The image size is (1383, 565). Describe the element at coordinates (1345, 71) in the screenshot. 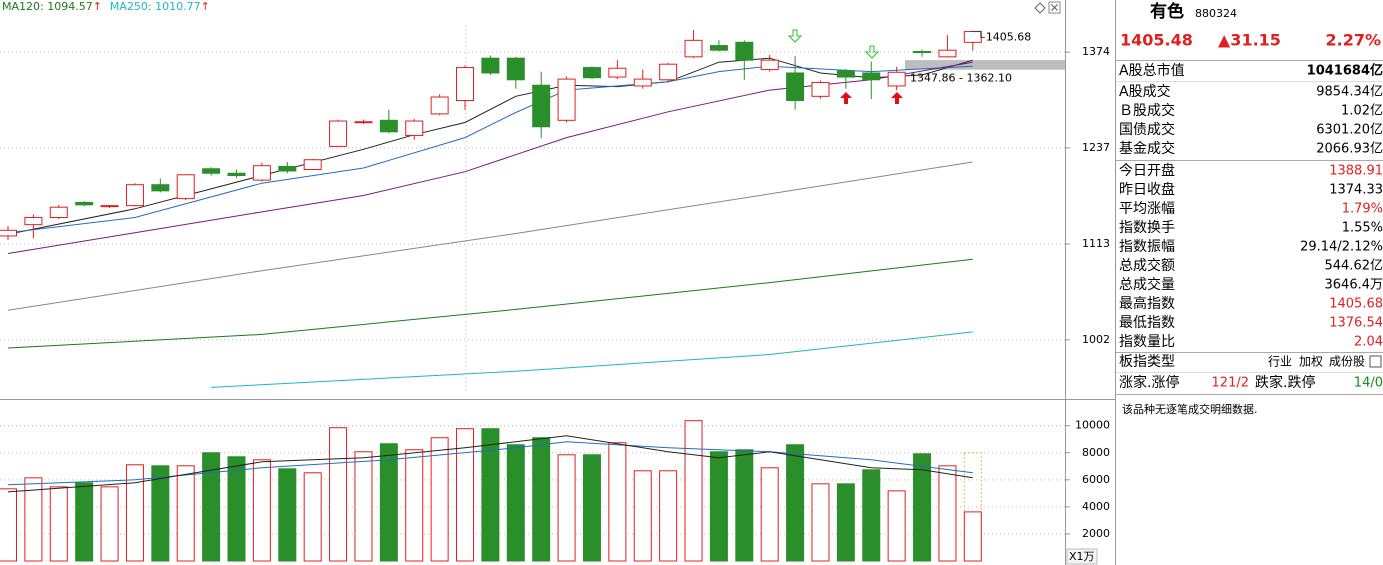

I see `row-value: 1041684亿` at that location.